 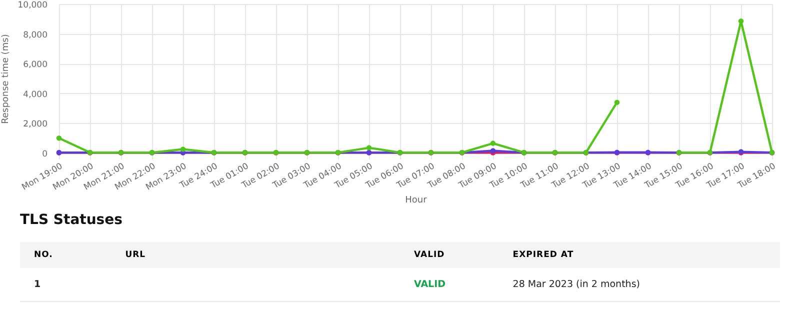 What do you see at coordinates (416, 200) in the screenshot?
I see `x-axis-title: Hour` at bounding box center [416, 200].